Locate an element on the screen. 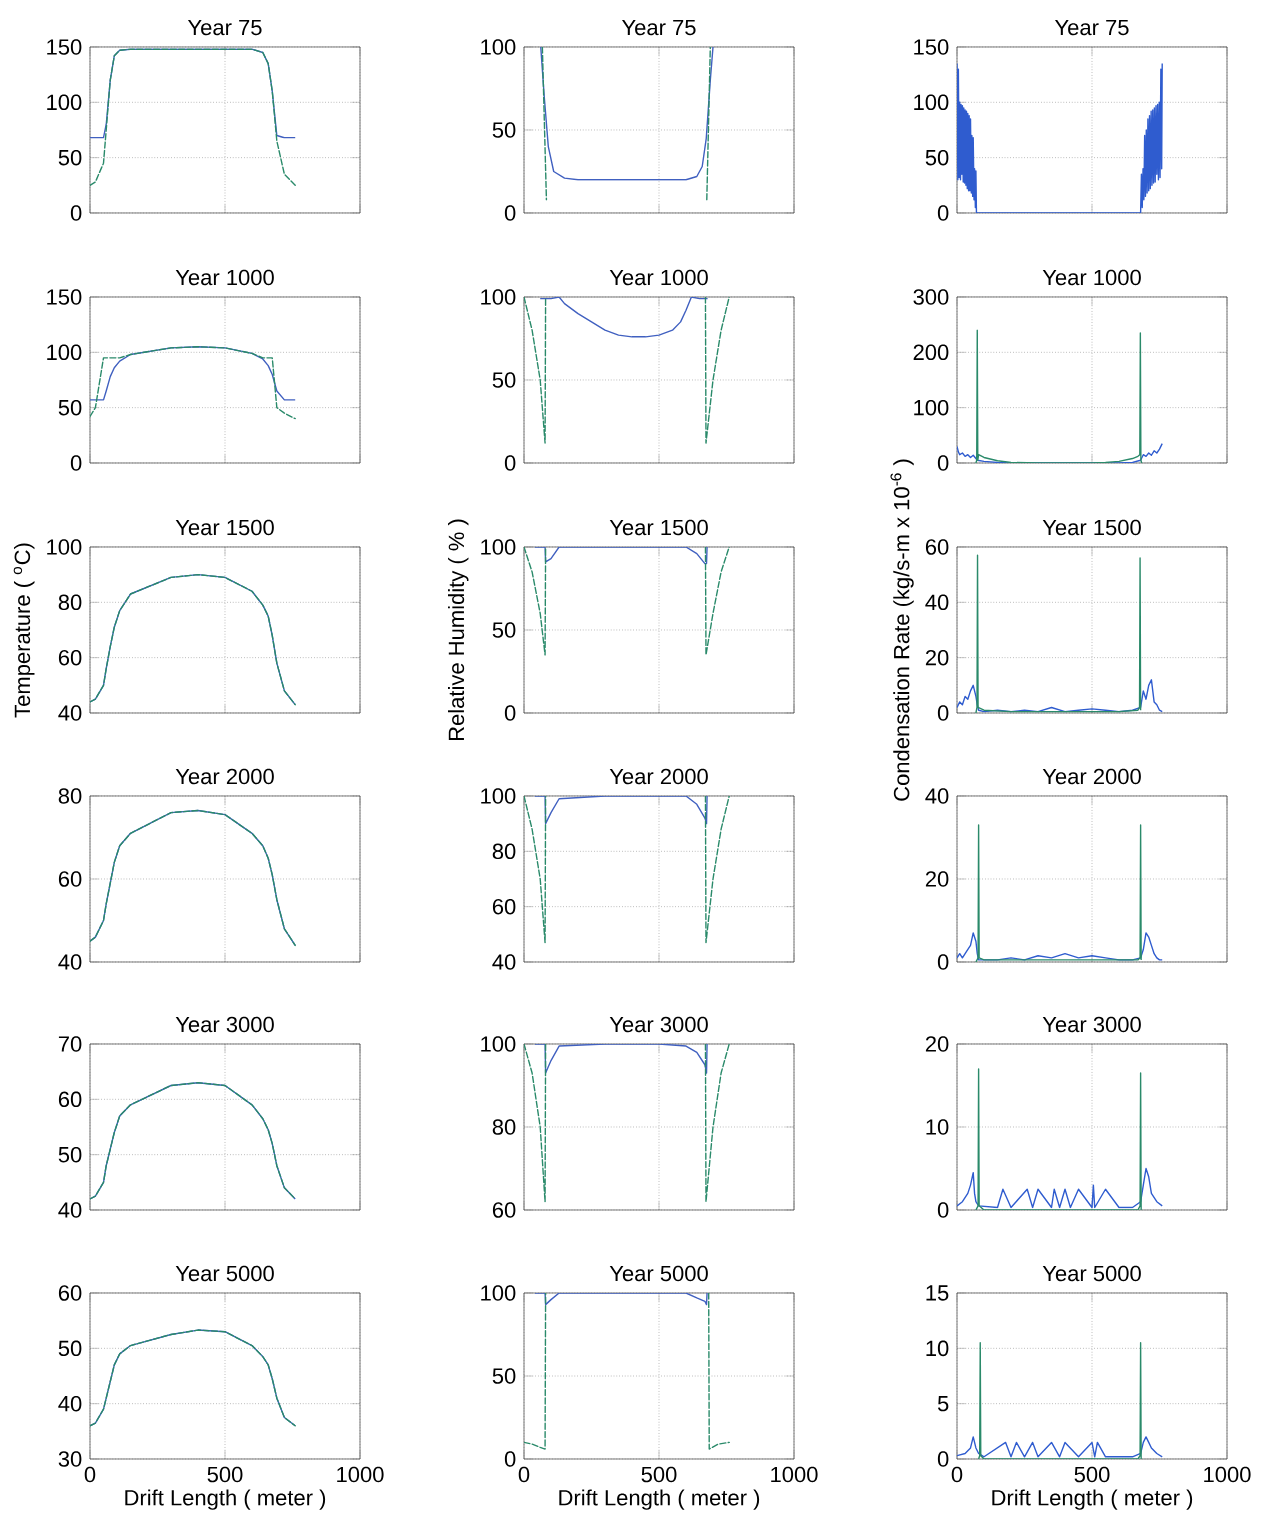  y-tick-label: 200 is located at coordinates (931, 352).